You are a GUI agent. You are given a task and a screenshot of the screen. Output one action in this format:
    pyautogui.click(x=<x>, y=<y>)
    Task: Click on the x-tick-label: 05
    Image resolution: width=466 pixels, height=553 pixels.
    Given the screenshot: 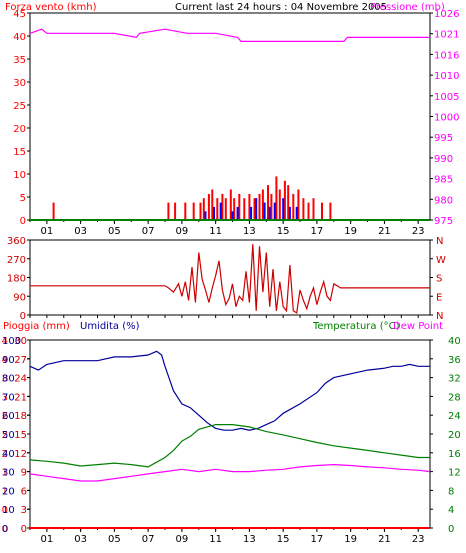 What is the action you would take?
    pyautogui.click(x=114, y=231)
    